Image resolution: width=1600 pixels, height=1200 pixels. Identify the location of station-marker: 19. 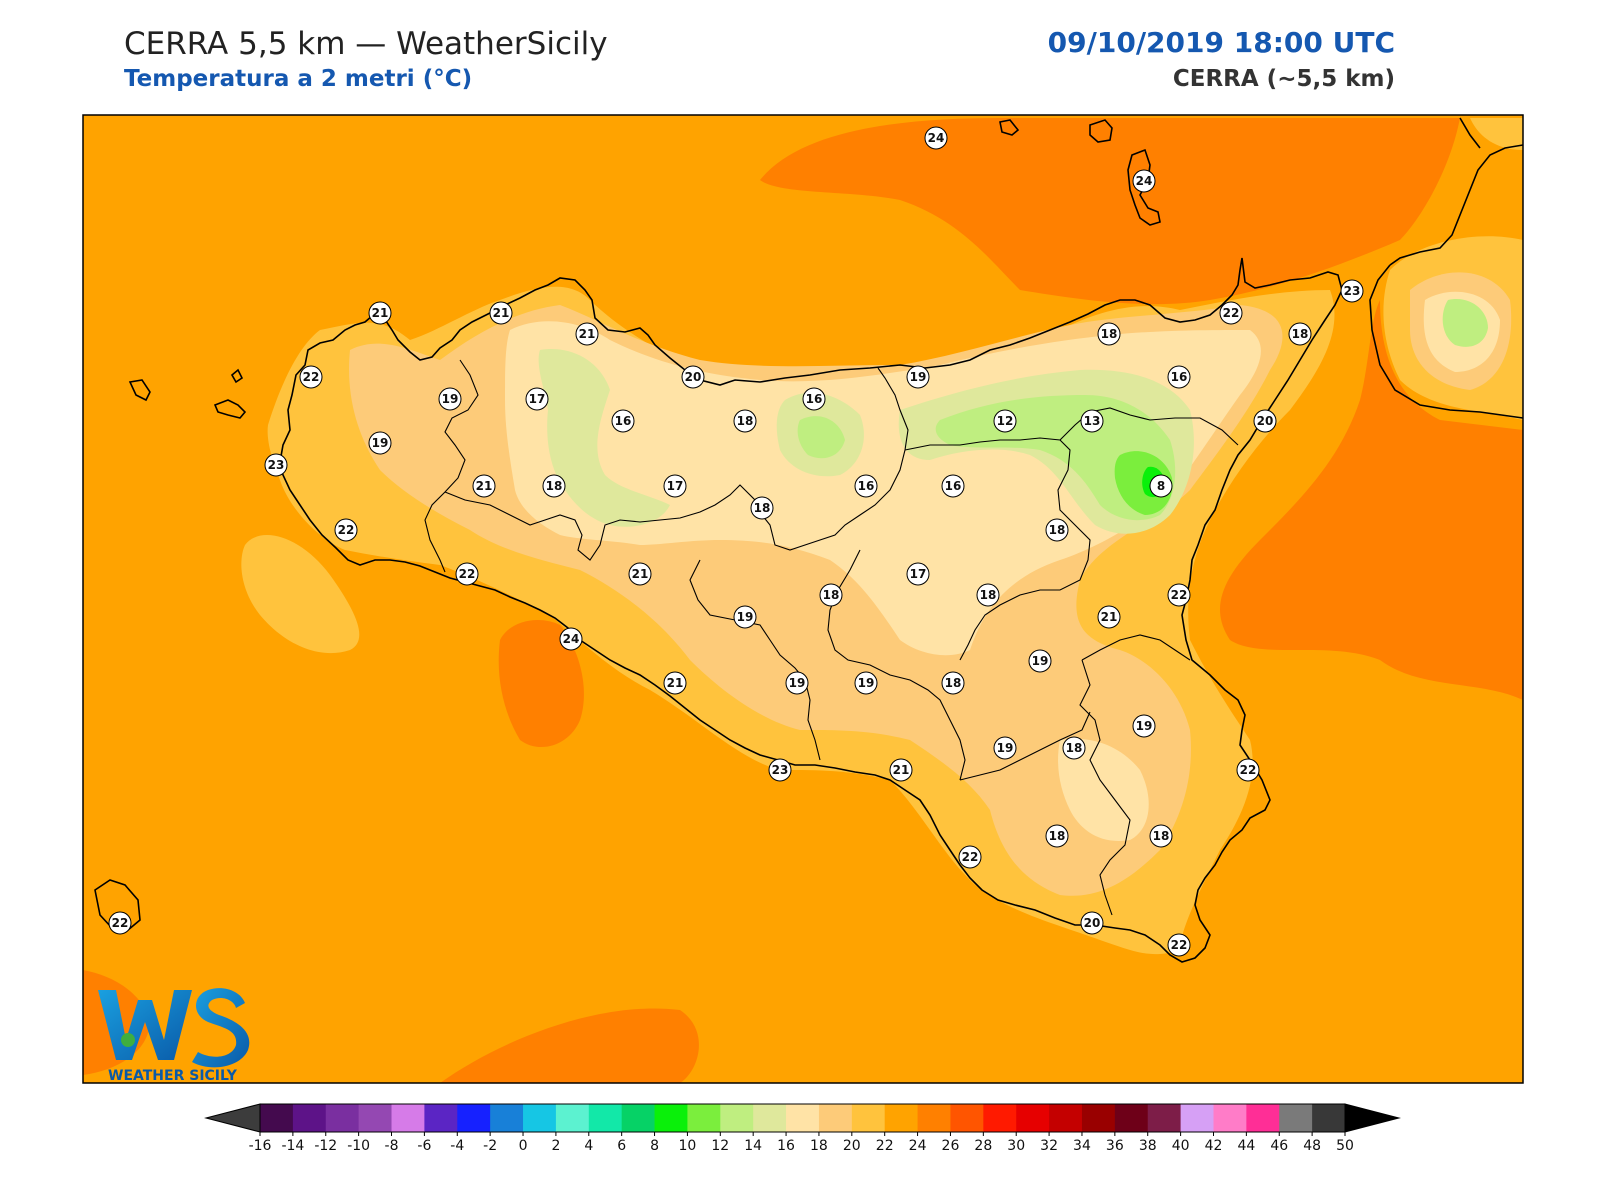
(745, 617).